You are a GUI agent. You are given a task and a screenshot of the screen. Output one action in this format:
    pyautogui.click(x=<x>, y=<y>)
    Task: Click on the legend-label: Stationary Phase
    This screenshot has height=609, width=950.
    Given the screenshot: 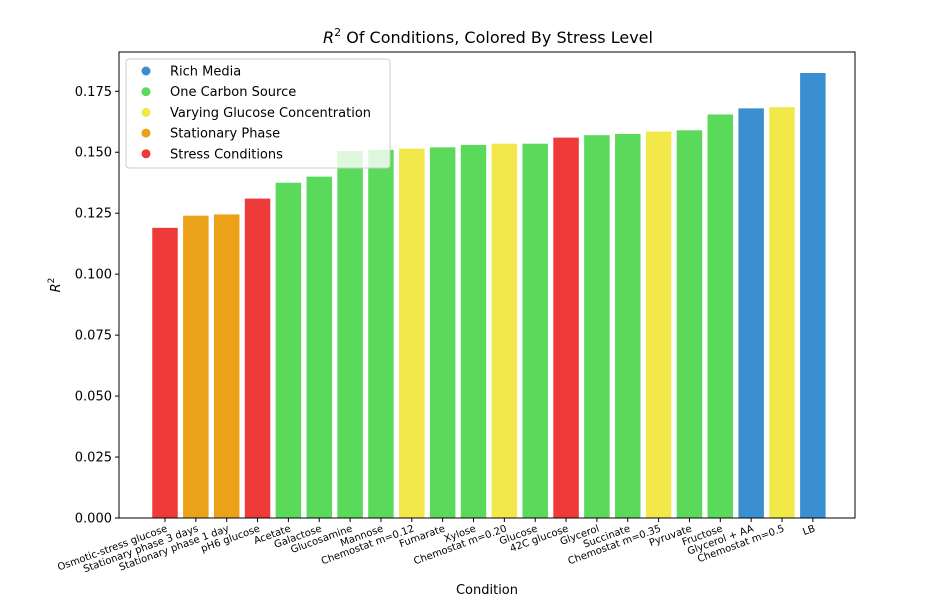 What is the action you would take?
    pyautogui.click(x=225, y=134)
    